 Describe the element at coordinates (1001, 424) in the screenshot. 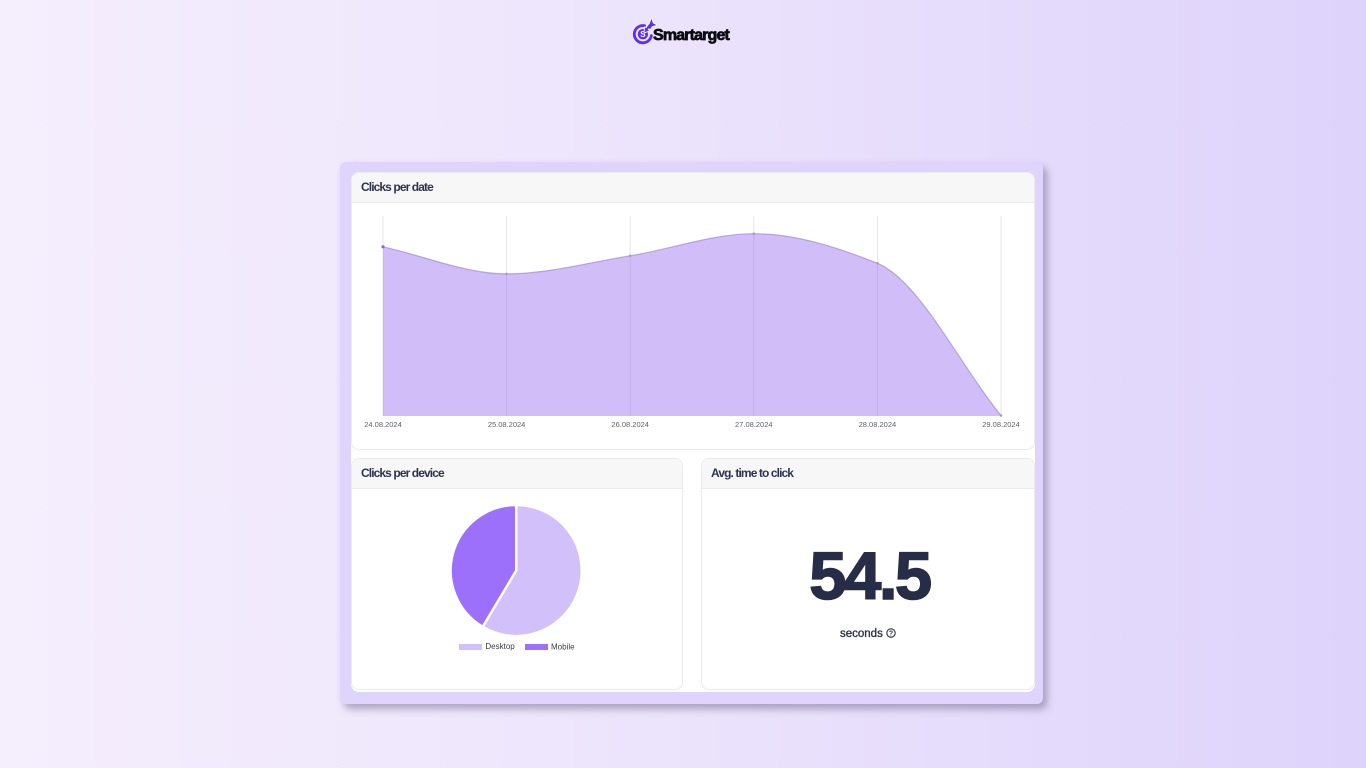

I see `svg-text: 29.08.2024` at that location.